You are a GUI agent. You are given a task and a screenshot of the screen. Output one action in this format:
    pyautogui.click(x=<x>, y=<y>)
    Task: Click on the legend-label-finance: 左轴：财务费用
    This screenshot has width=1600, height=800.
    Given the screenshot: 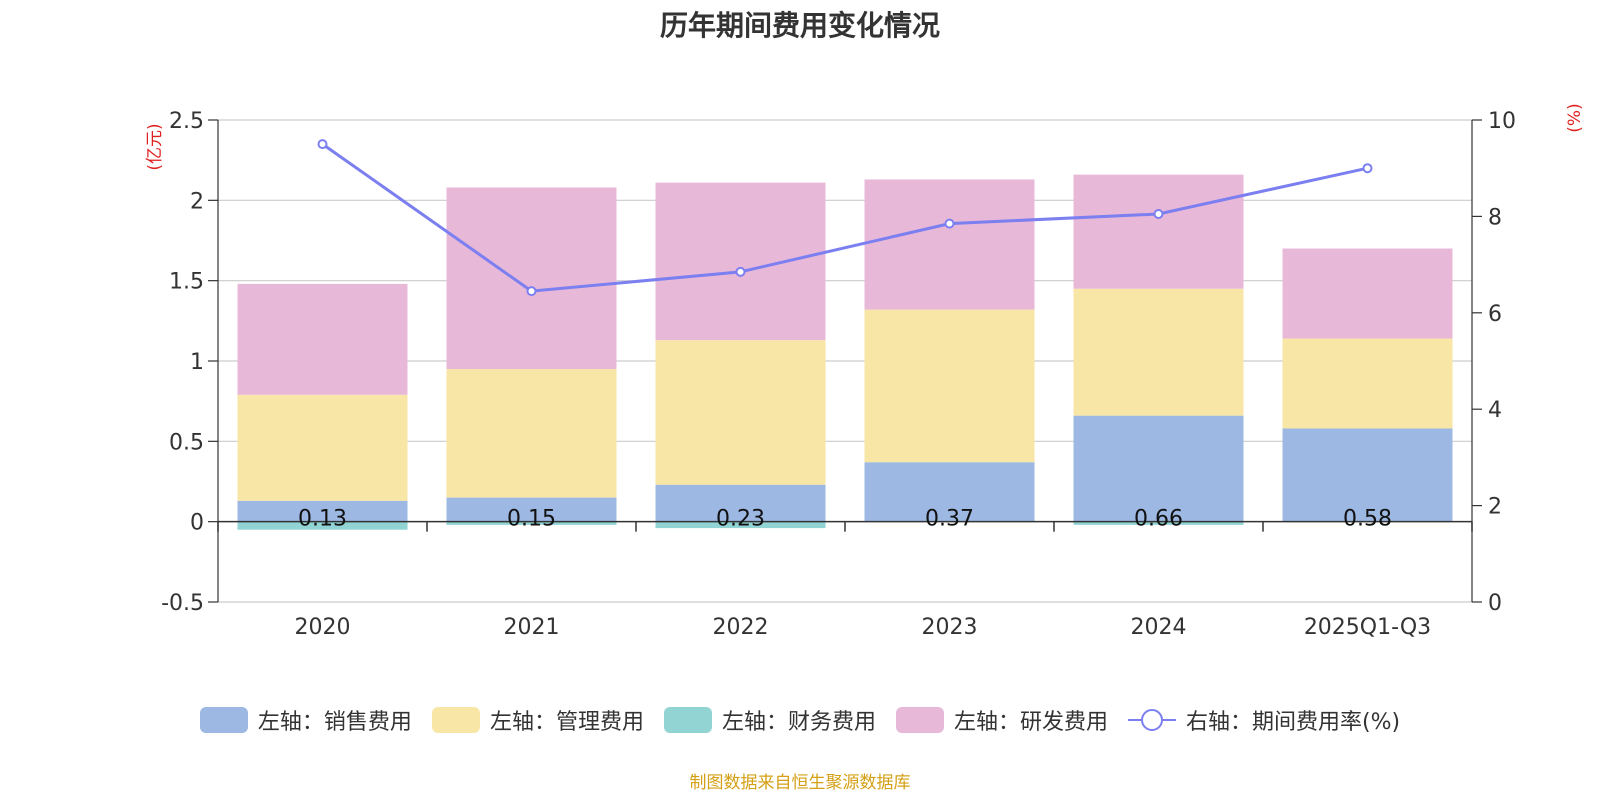 What is the action you would take?
    pyautogui.click(x=798, y=722)
    